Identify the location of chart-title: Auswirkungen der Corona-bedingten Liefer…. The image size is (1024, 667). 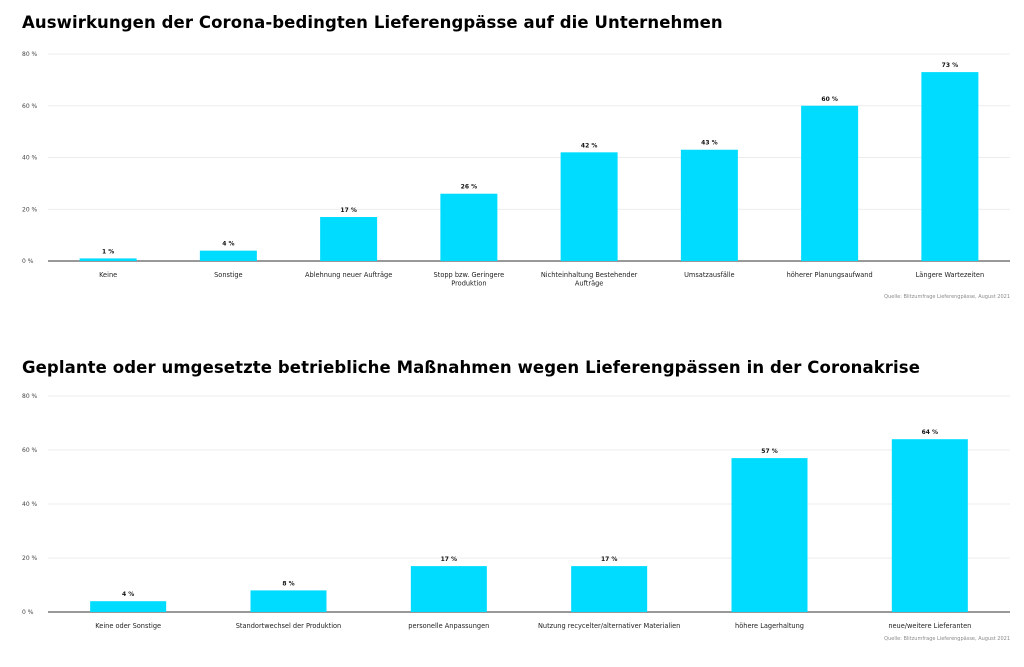
(372, 22).